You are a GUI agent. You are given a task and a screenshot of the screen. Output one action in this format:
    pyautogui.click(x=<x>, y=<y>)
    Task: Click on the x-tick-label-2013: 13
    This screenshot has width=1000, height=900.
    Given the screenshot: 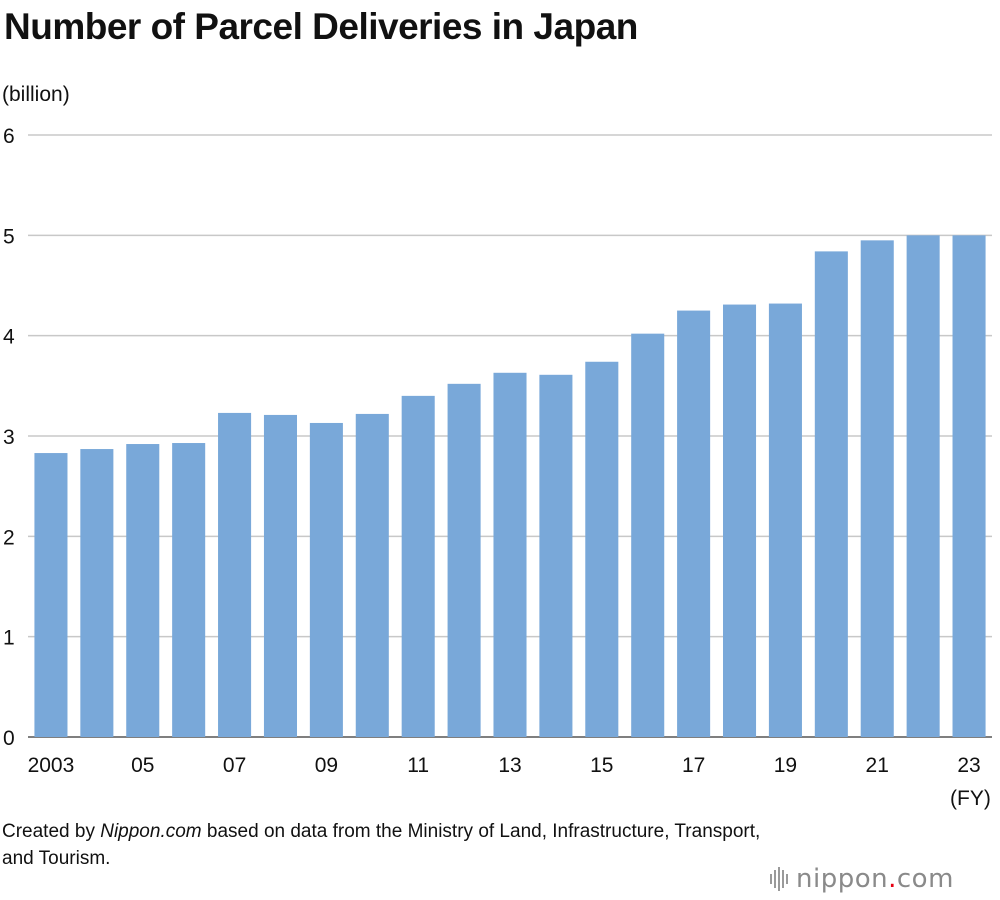 What is the action you would take?
    pyautogui.click(x=509, y=765)
    